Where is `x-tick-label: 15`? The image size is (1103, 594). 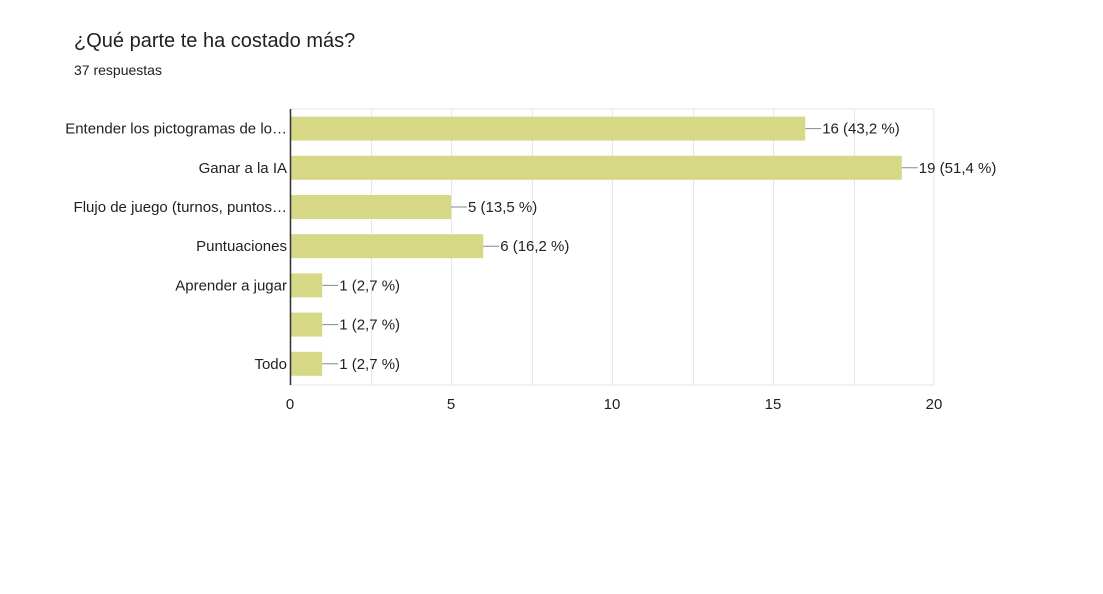
x-tick-label: 15 is located at coordinates (773, 404).